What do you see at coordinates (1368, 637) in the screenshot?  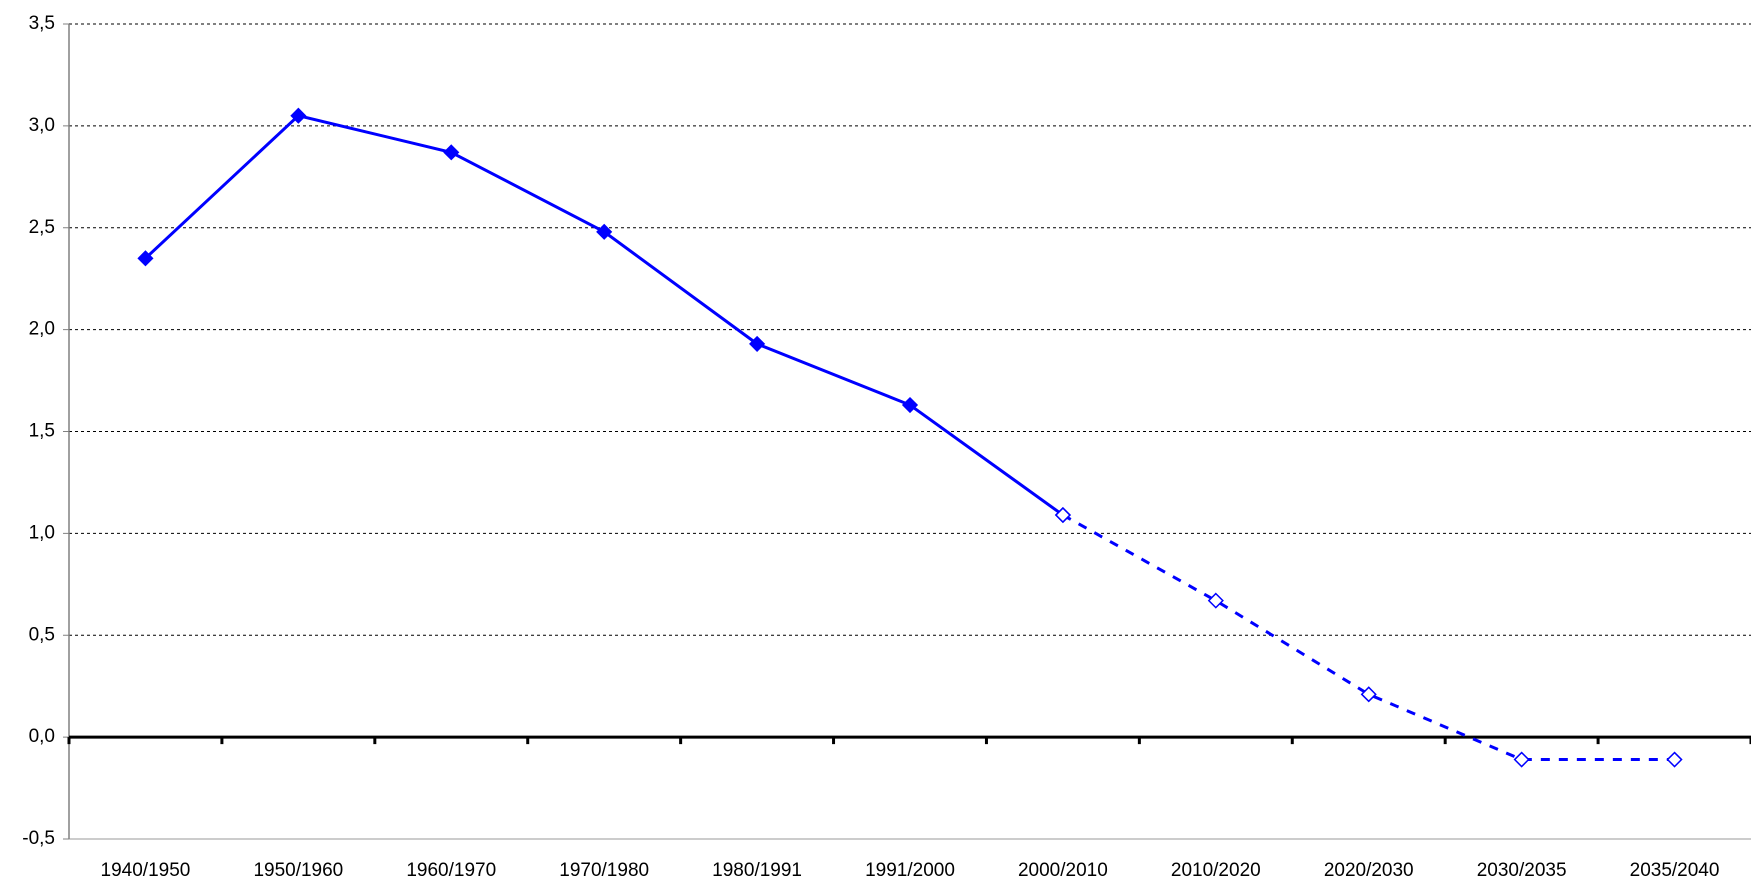 I see `series-line` at bounding box center [1368, 637].